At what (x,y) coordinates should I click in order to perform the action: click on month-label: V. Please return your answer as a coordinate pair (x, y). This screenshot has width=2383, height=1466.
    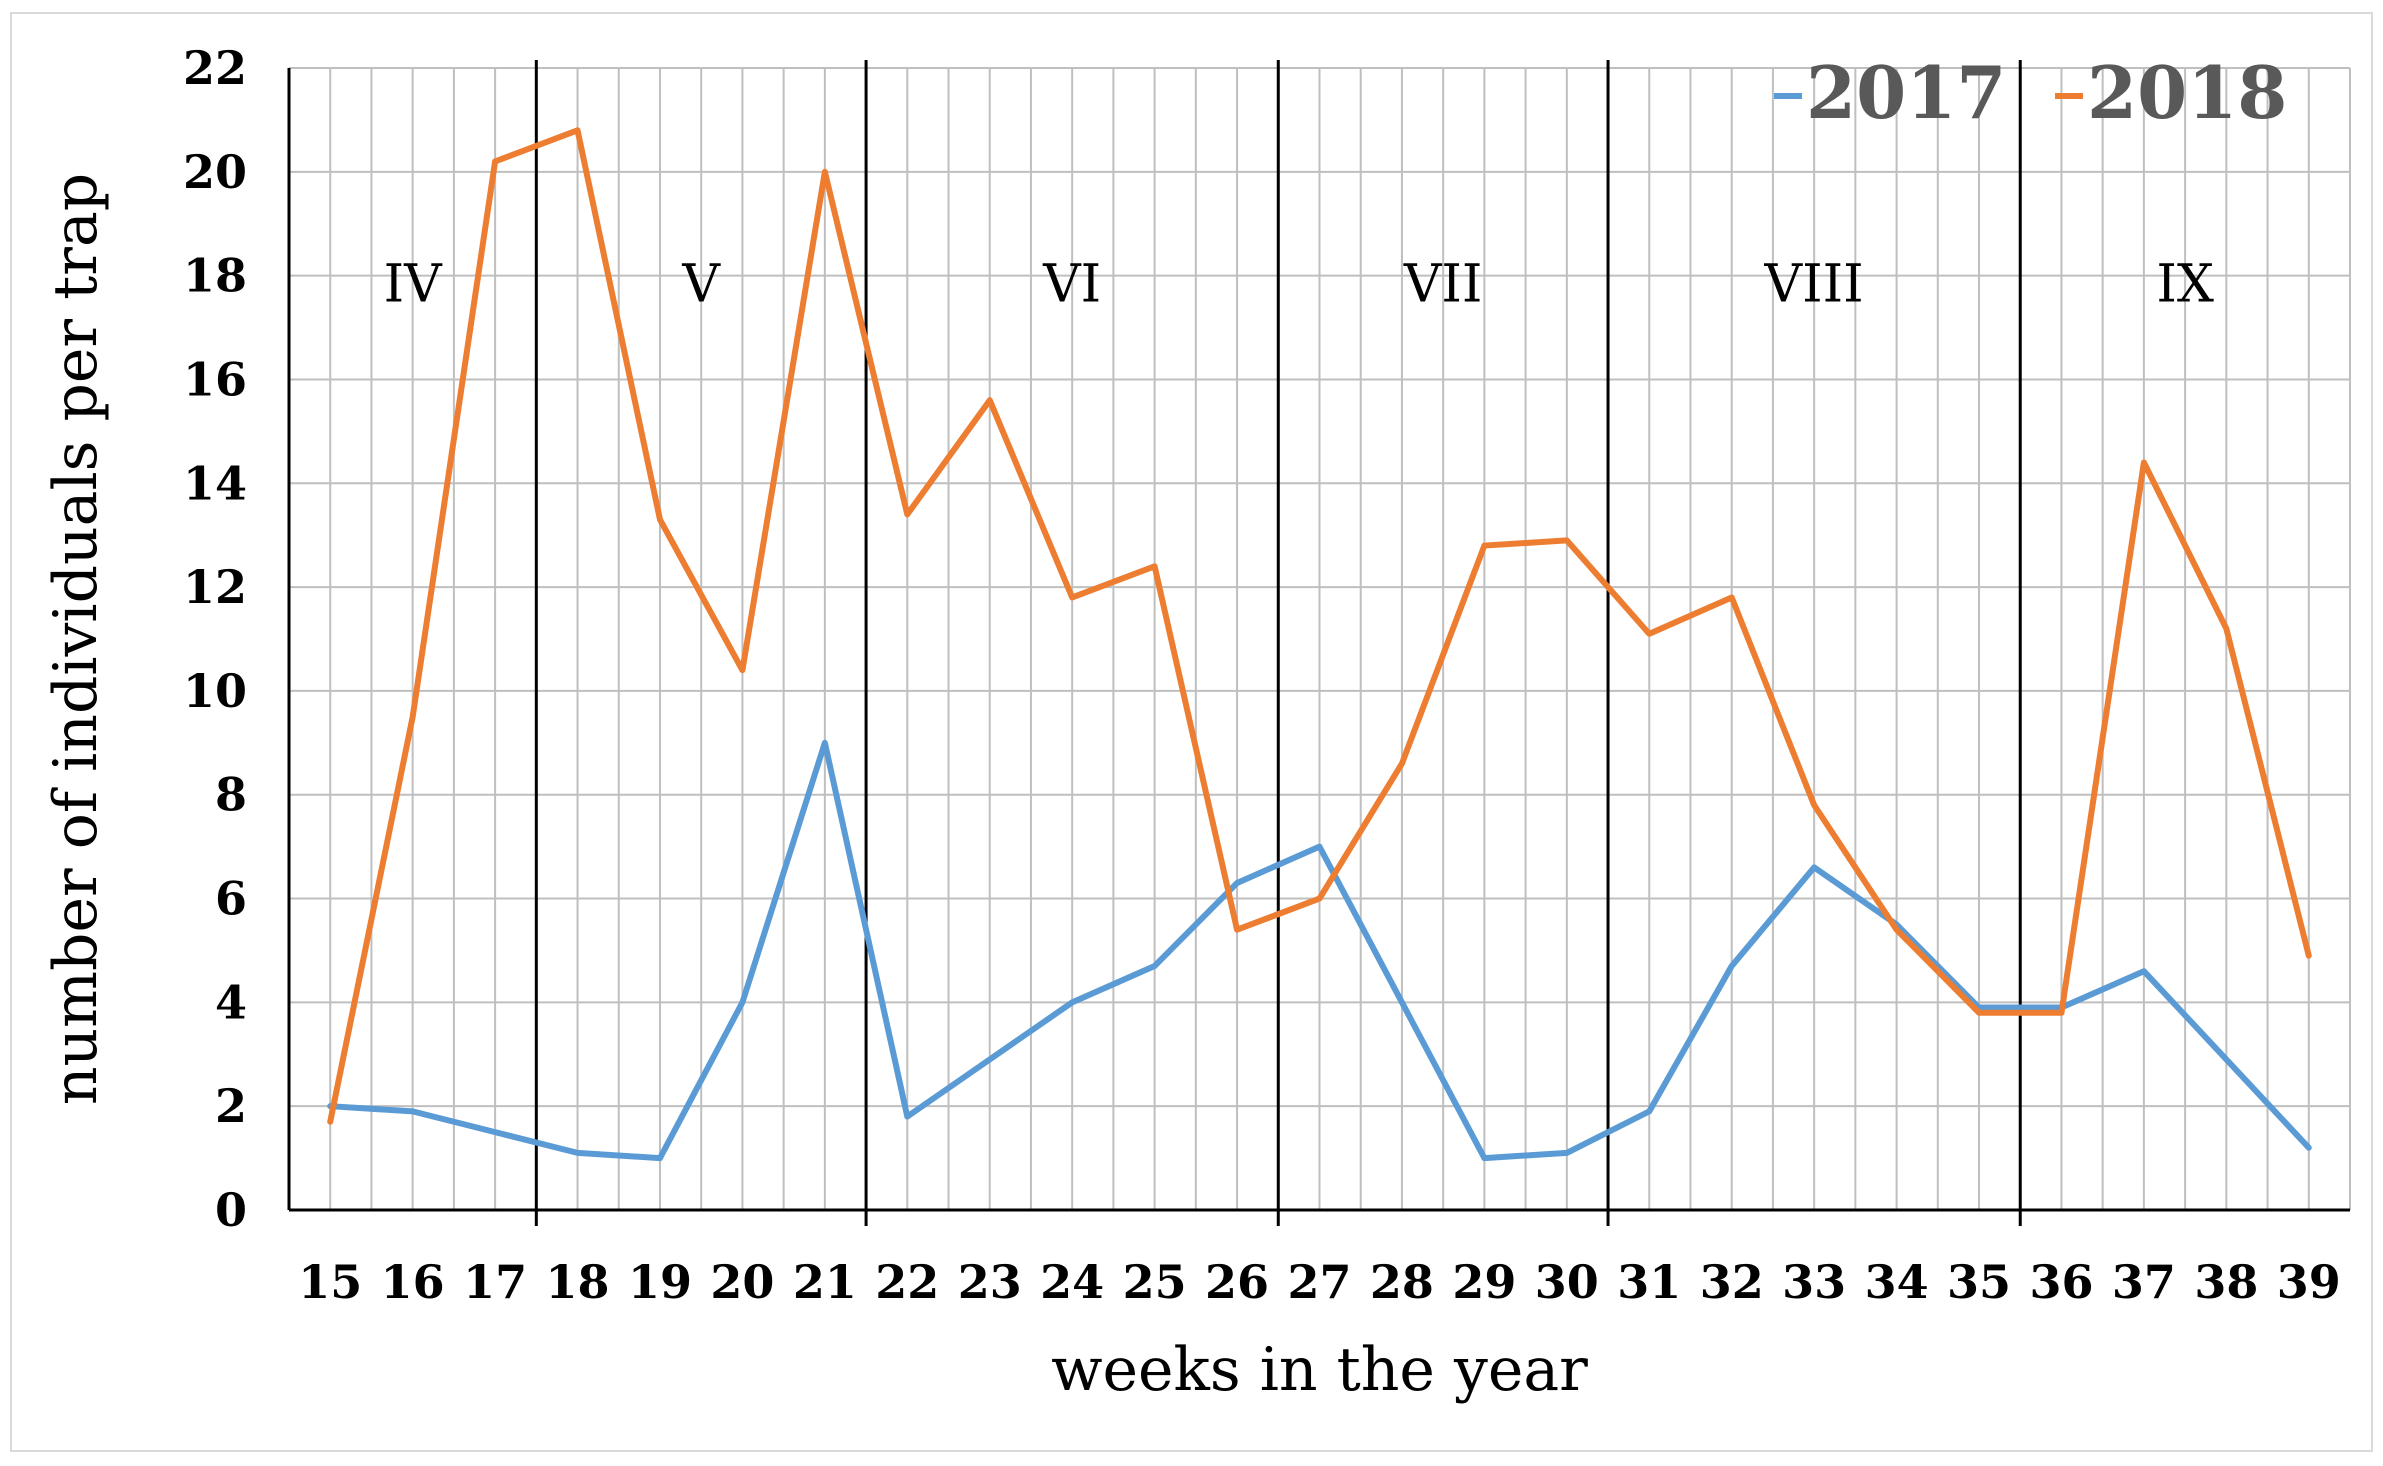
    Looking at the image, I should click on (701, 285).